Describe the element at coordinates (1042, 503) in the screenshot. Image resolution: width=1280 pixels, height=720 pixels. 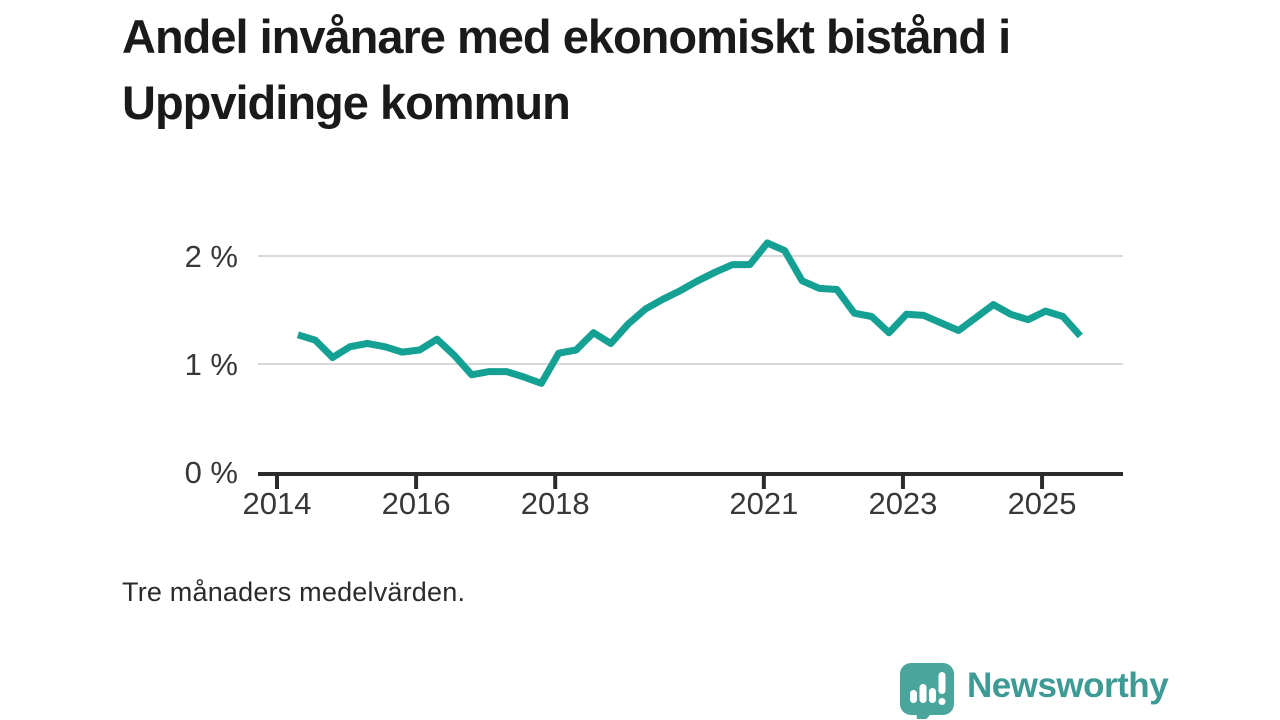
I see `x-tick-label: 2025` at that location.